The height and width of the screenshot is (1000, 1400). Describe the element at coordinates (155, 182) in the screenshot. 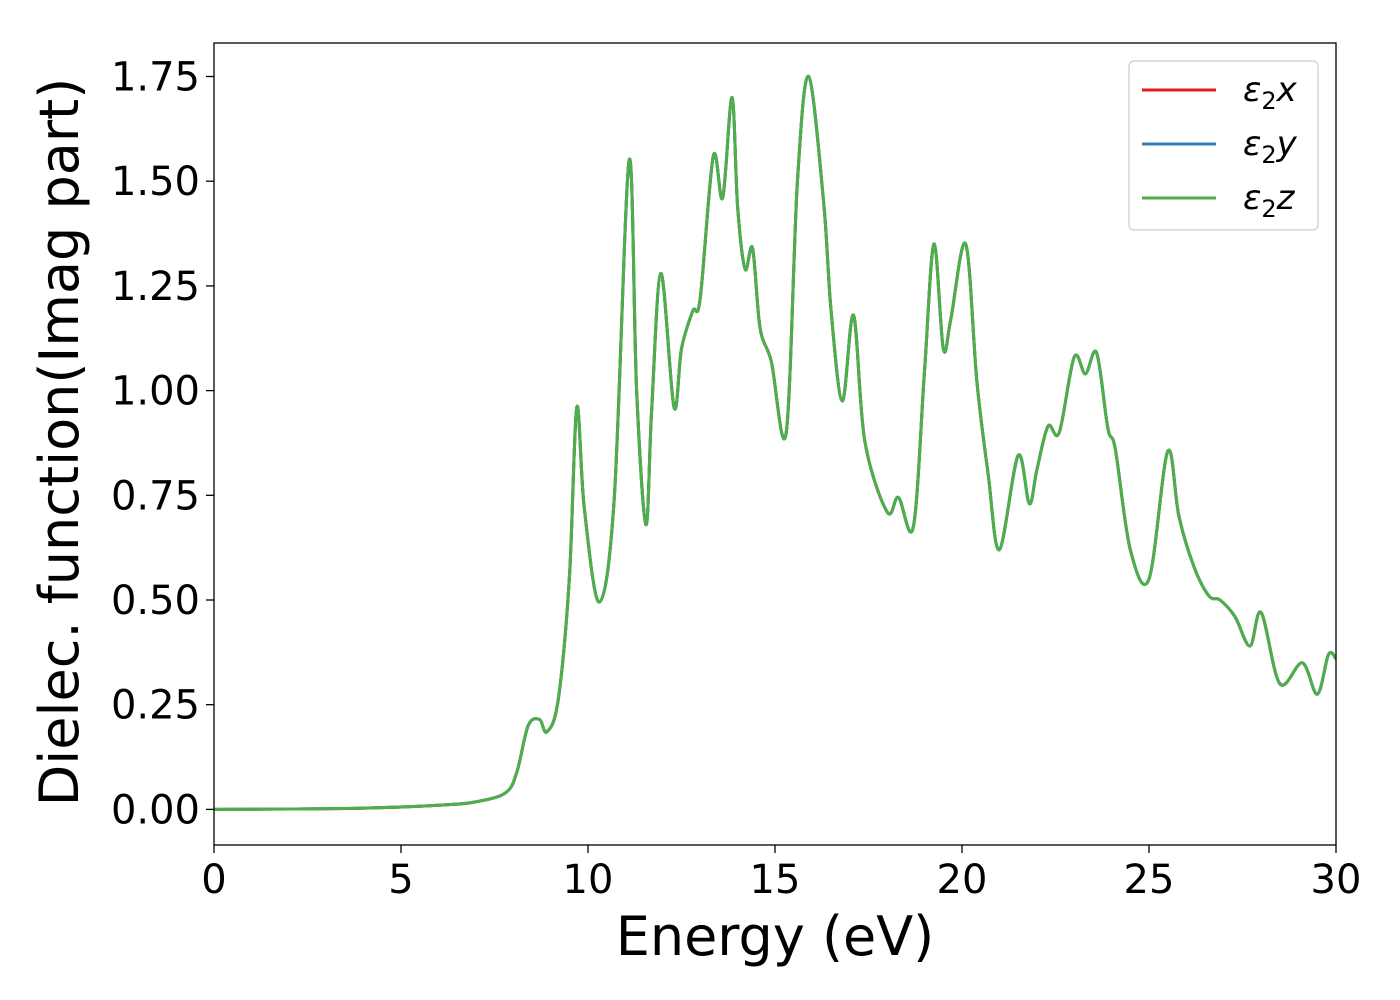

I see `y-tick-label: 1.50` at that location.